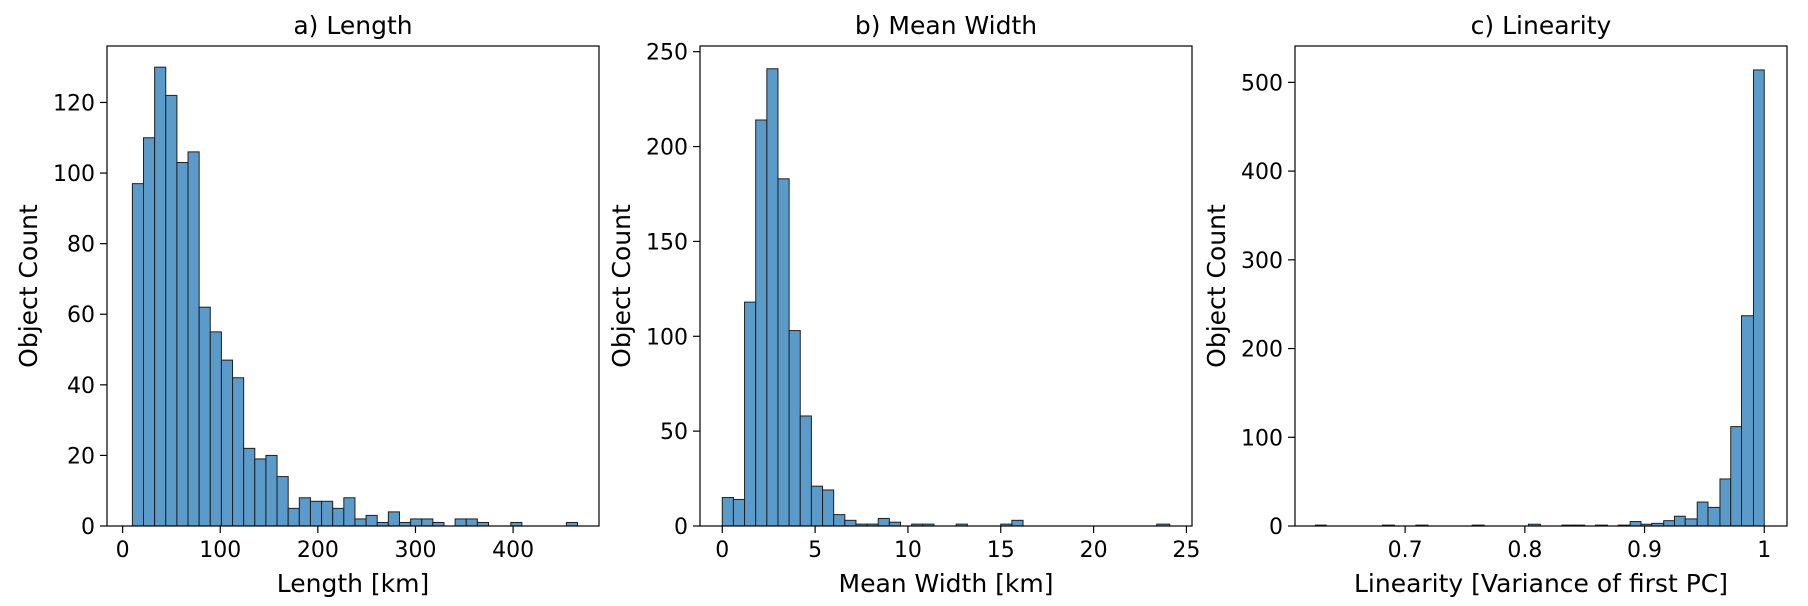  I want to click on x-tick-label: 10, so click(908, 550).